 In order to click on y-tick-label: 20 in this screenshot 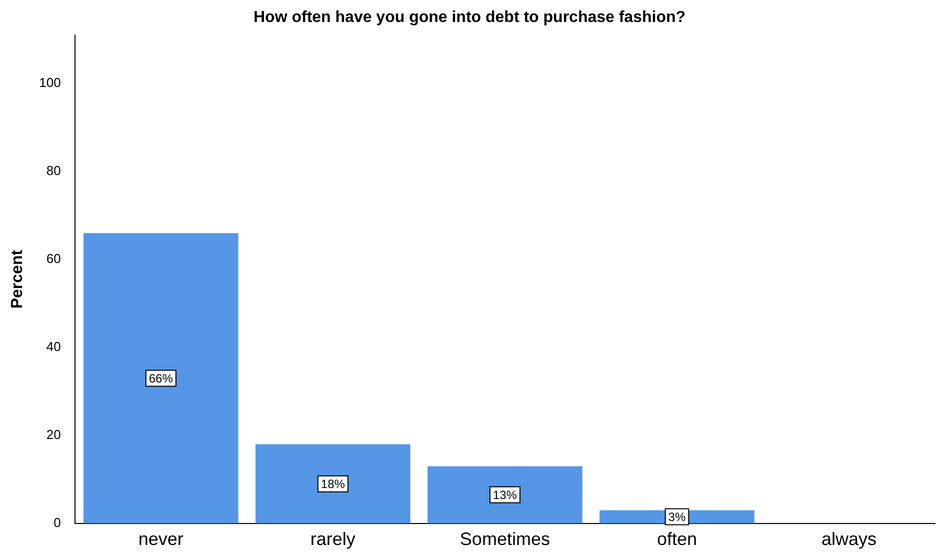, I will do `click(53, 434)`.